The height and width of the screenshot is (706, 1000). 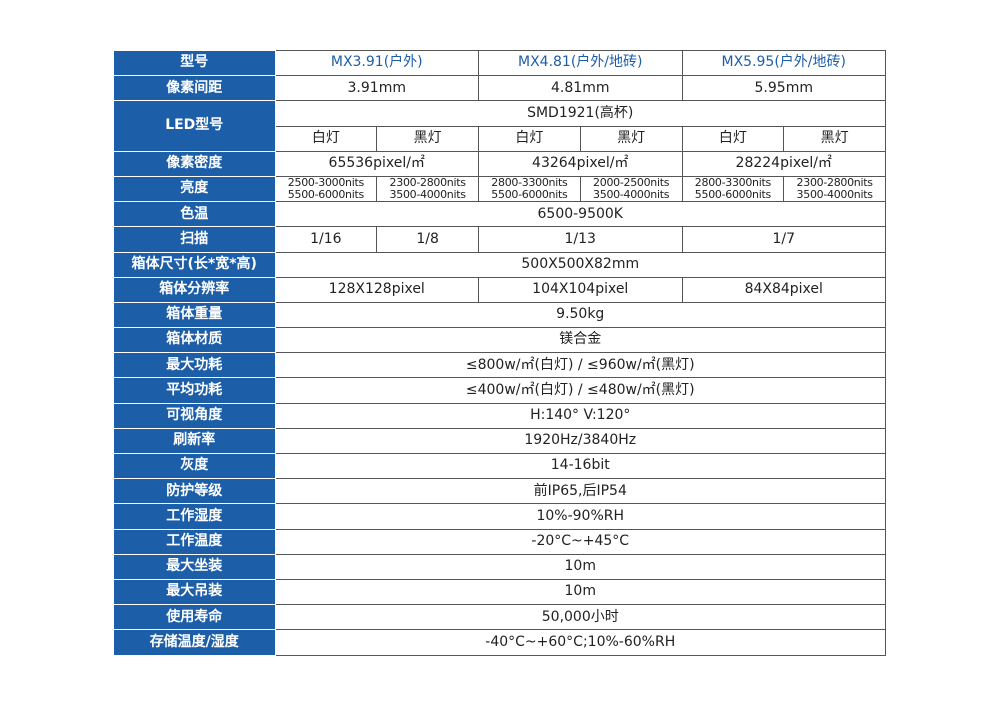 I want to click on value-cell: 84X84pixel, so click(x=783, y=289).